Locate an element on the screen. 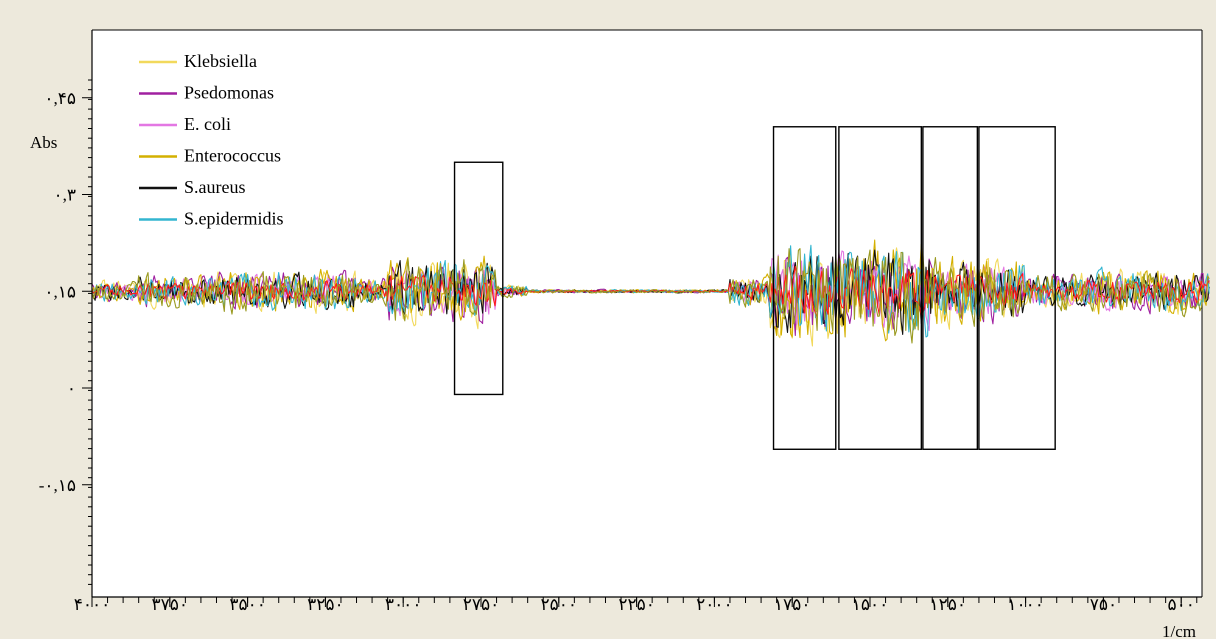 The image size is (1216, 639). x-tick-label: ۱۵۰۰ is located at coordinates (870, 604).